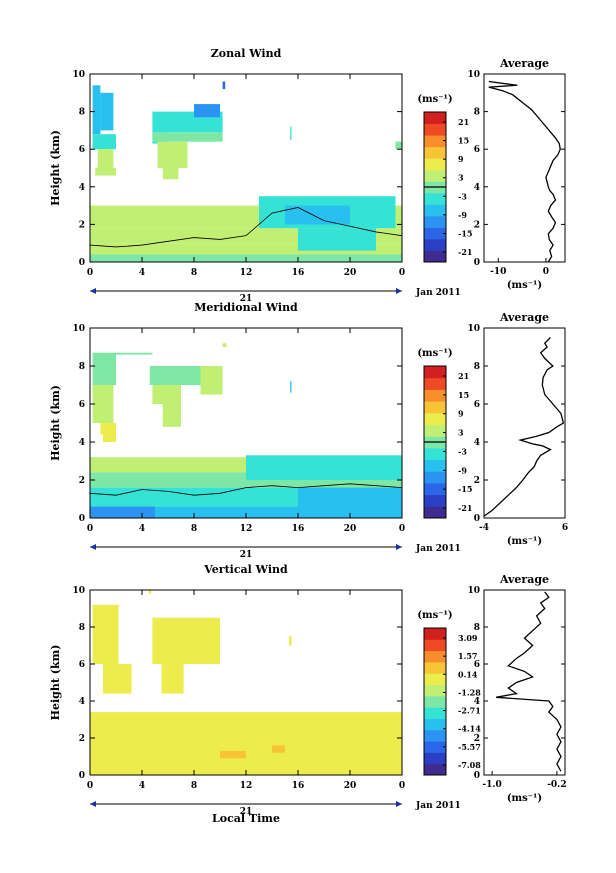  I want to click on y-axis-label: Height (km), so click(55, 683).